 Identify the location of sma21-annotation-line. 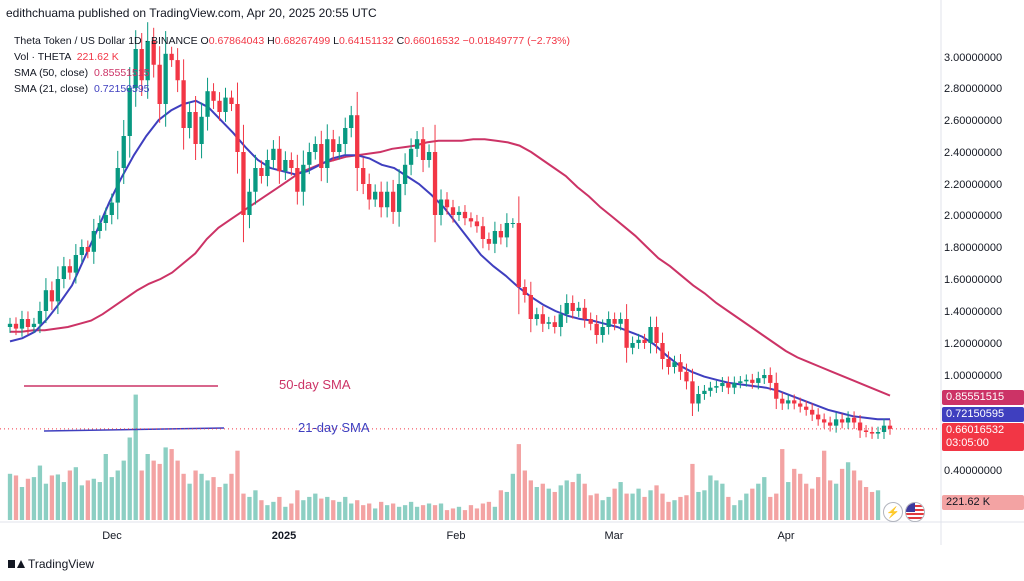
(134, 429).